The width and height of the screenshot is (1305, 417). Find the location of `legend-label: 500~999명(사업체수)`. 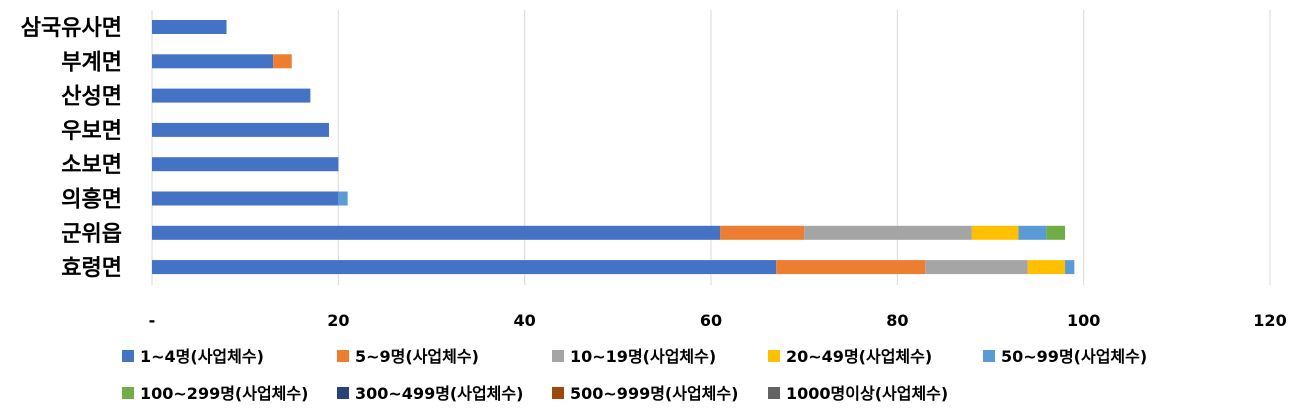

legend-label: 500~999명(사업체수) is located at coordinates (654, 393).